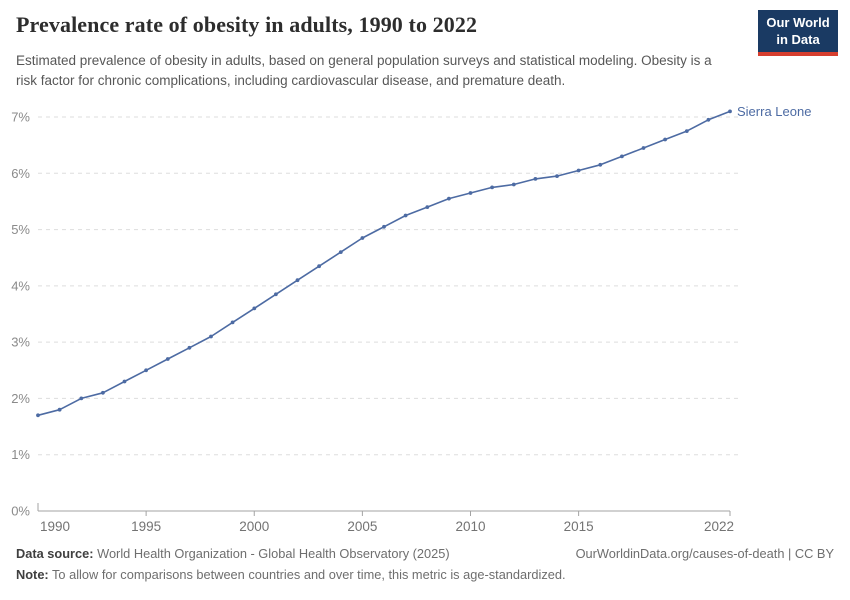  What do you see at coordinates (20, 173) in the screenshot?
I see `y-axis-label: 6%` at bounding box center [20, 173].